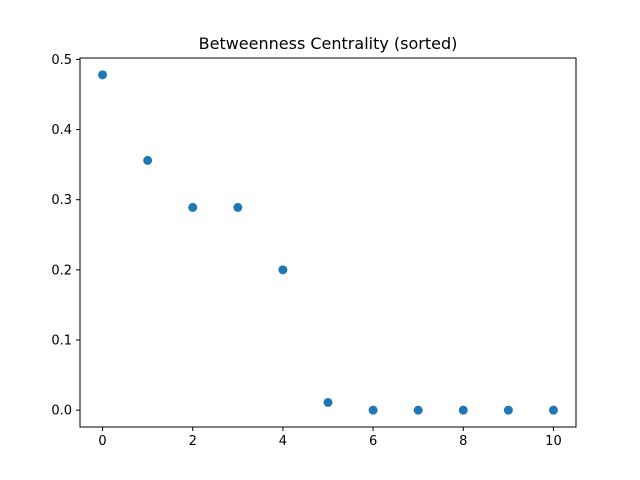 The width and height of the screenshot is (640, 480). I want to click on x-tick-label: 8, so click(463, 441).